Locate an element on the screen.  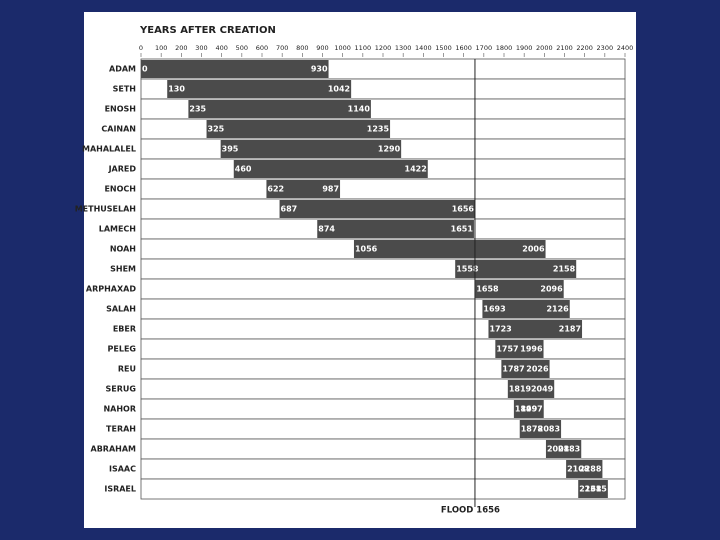
start-label: 1849 is located at coordinates (526, 409).